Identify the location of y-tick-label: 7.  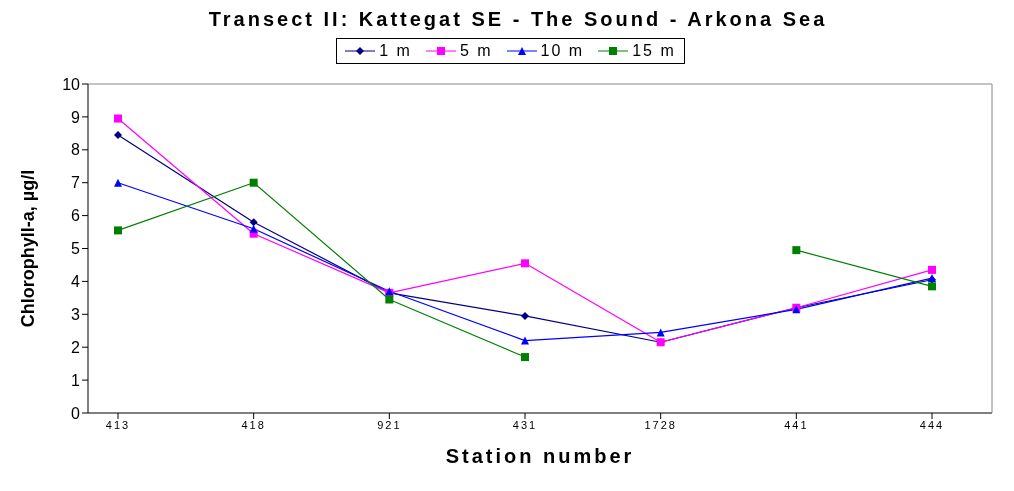
(76, 183).